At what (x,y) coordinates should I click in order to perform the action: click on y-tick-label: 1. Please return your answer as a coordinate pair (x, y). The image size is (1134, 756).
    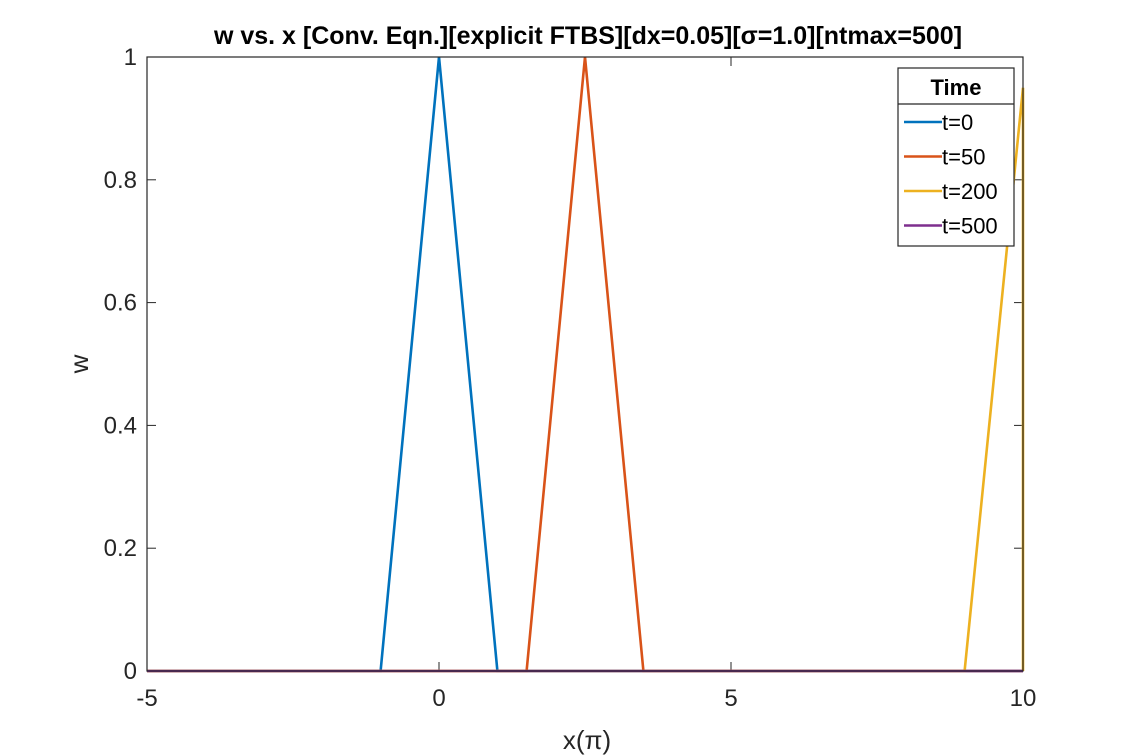
    Looking at the image, I should click on (130, 57).